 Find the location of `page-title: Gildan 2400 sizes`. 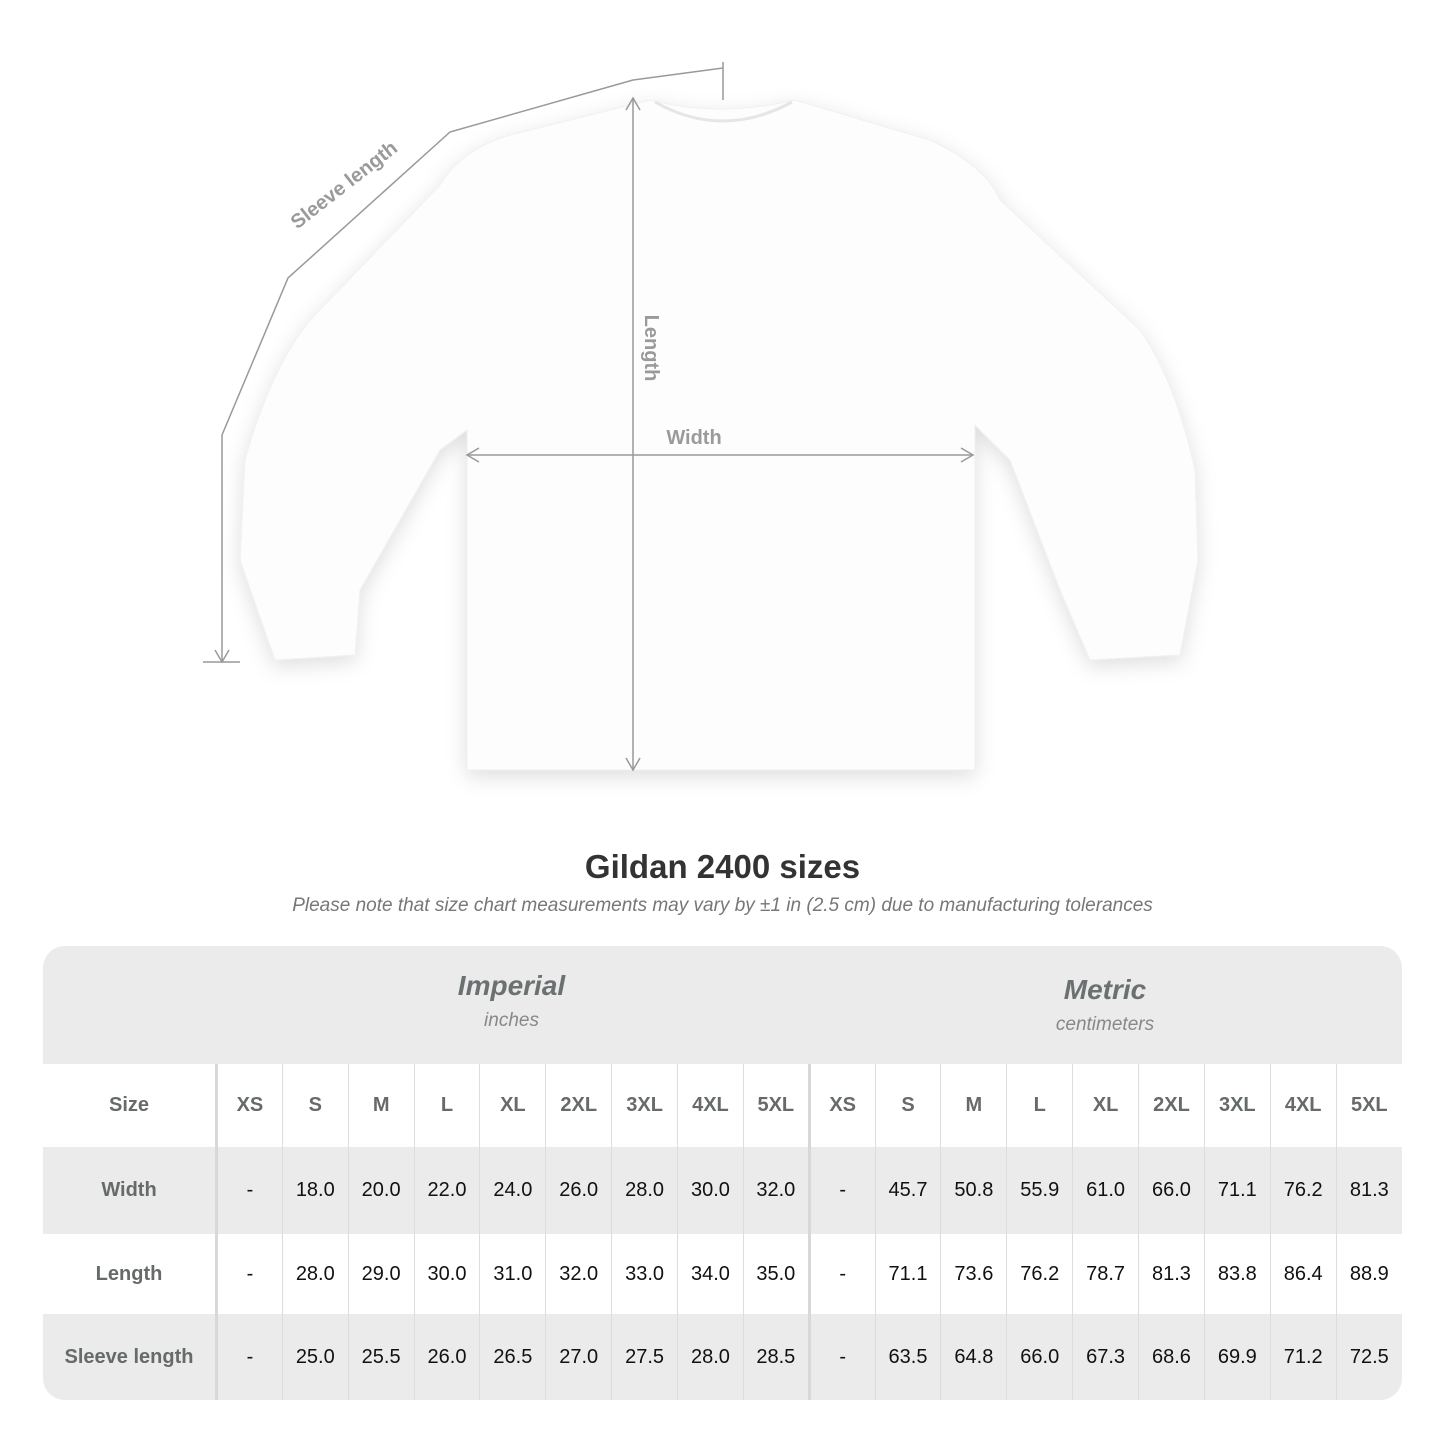

page-title: Gildan 2400 sizes is located at coordinates (722, 866).